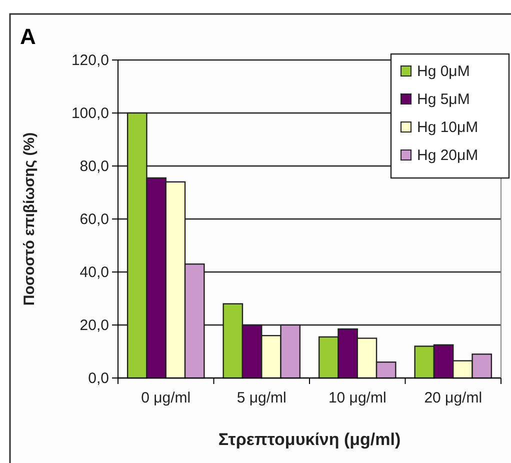  What do you see at coordinates (443, 71) in the screenshot?
I see `legend-label: Hg 0μM` at bounding box center [443, 71].